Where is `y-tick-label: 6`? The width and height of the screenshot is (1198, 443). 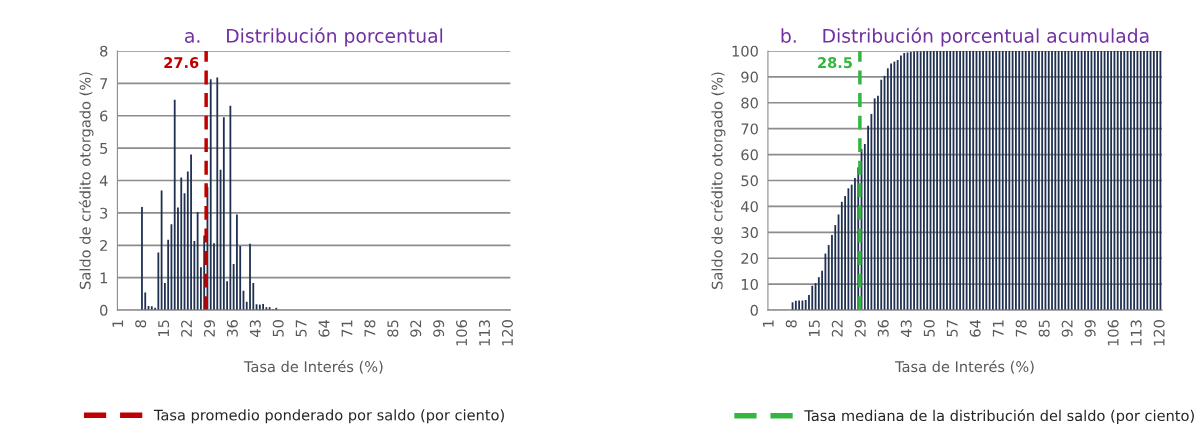 y-tick-label: 6 is located at coordinates (104, 116).